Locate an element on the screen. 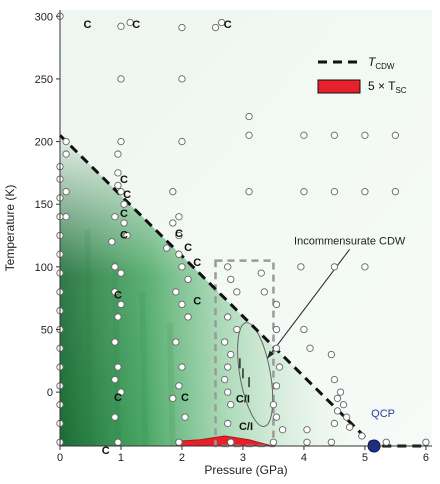  incommensurate-ellipse is located at coordinates (255, 374).